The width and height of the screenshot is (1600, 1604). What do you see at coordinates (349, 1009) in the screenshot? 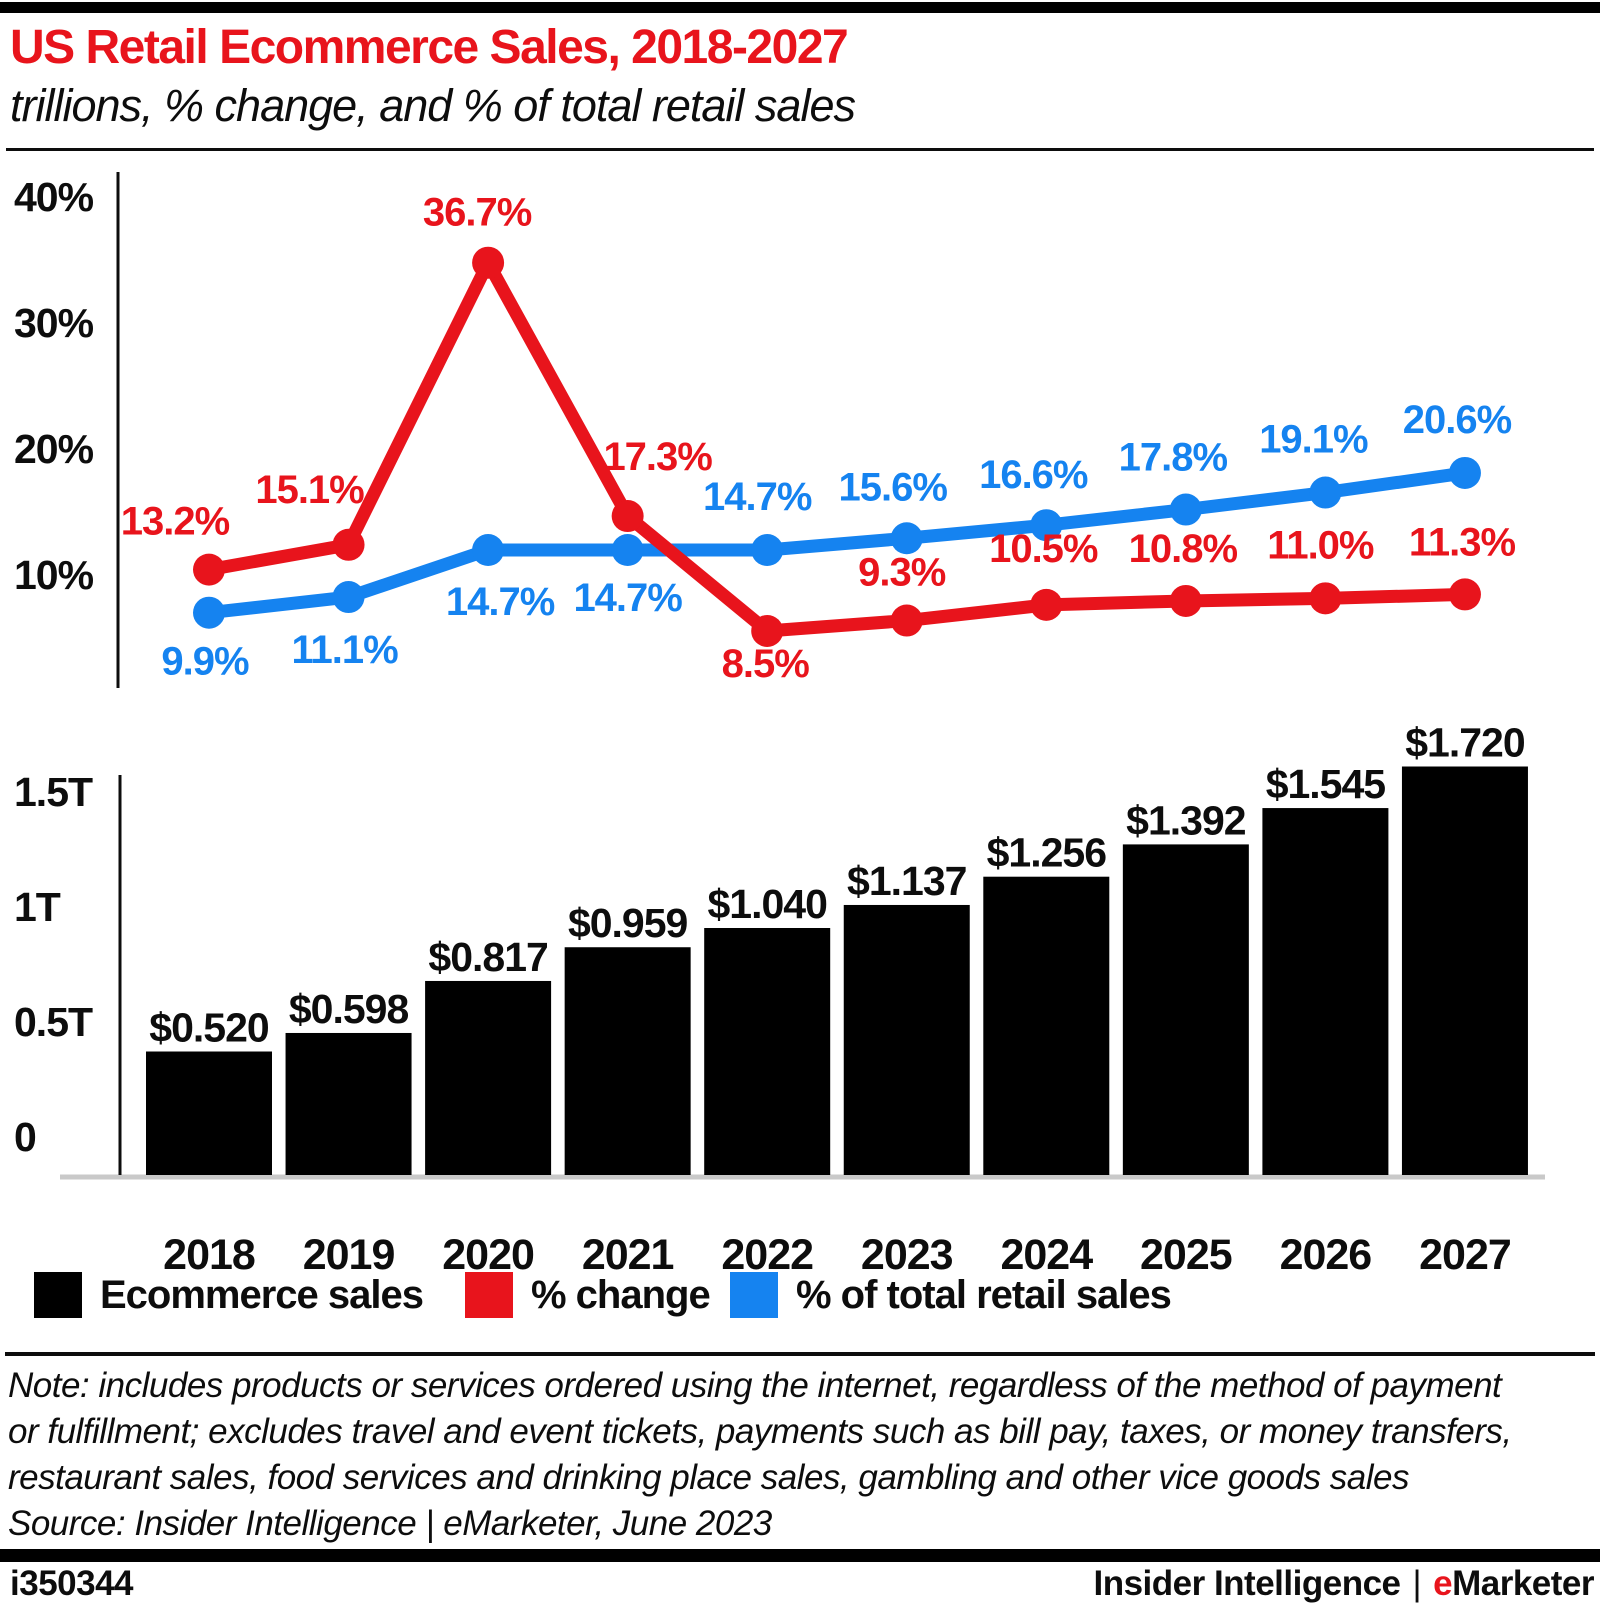
I see `bar-value-label: $0.598` at bounding box center [349, 1009].